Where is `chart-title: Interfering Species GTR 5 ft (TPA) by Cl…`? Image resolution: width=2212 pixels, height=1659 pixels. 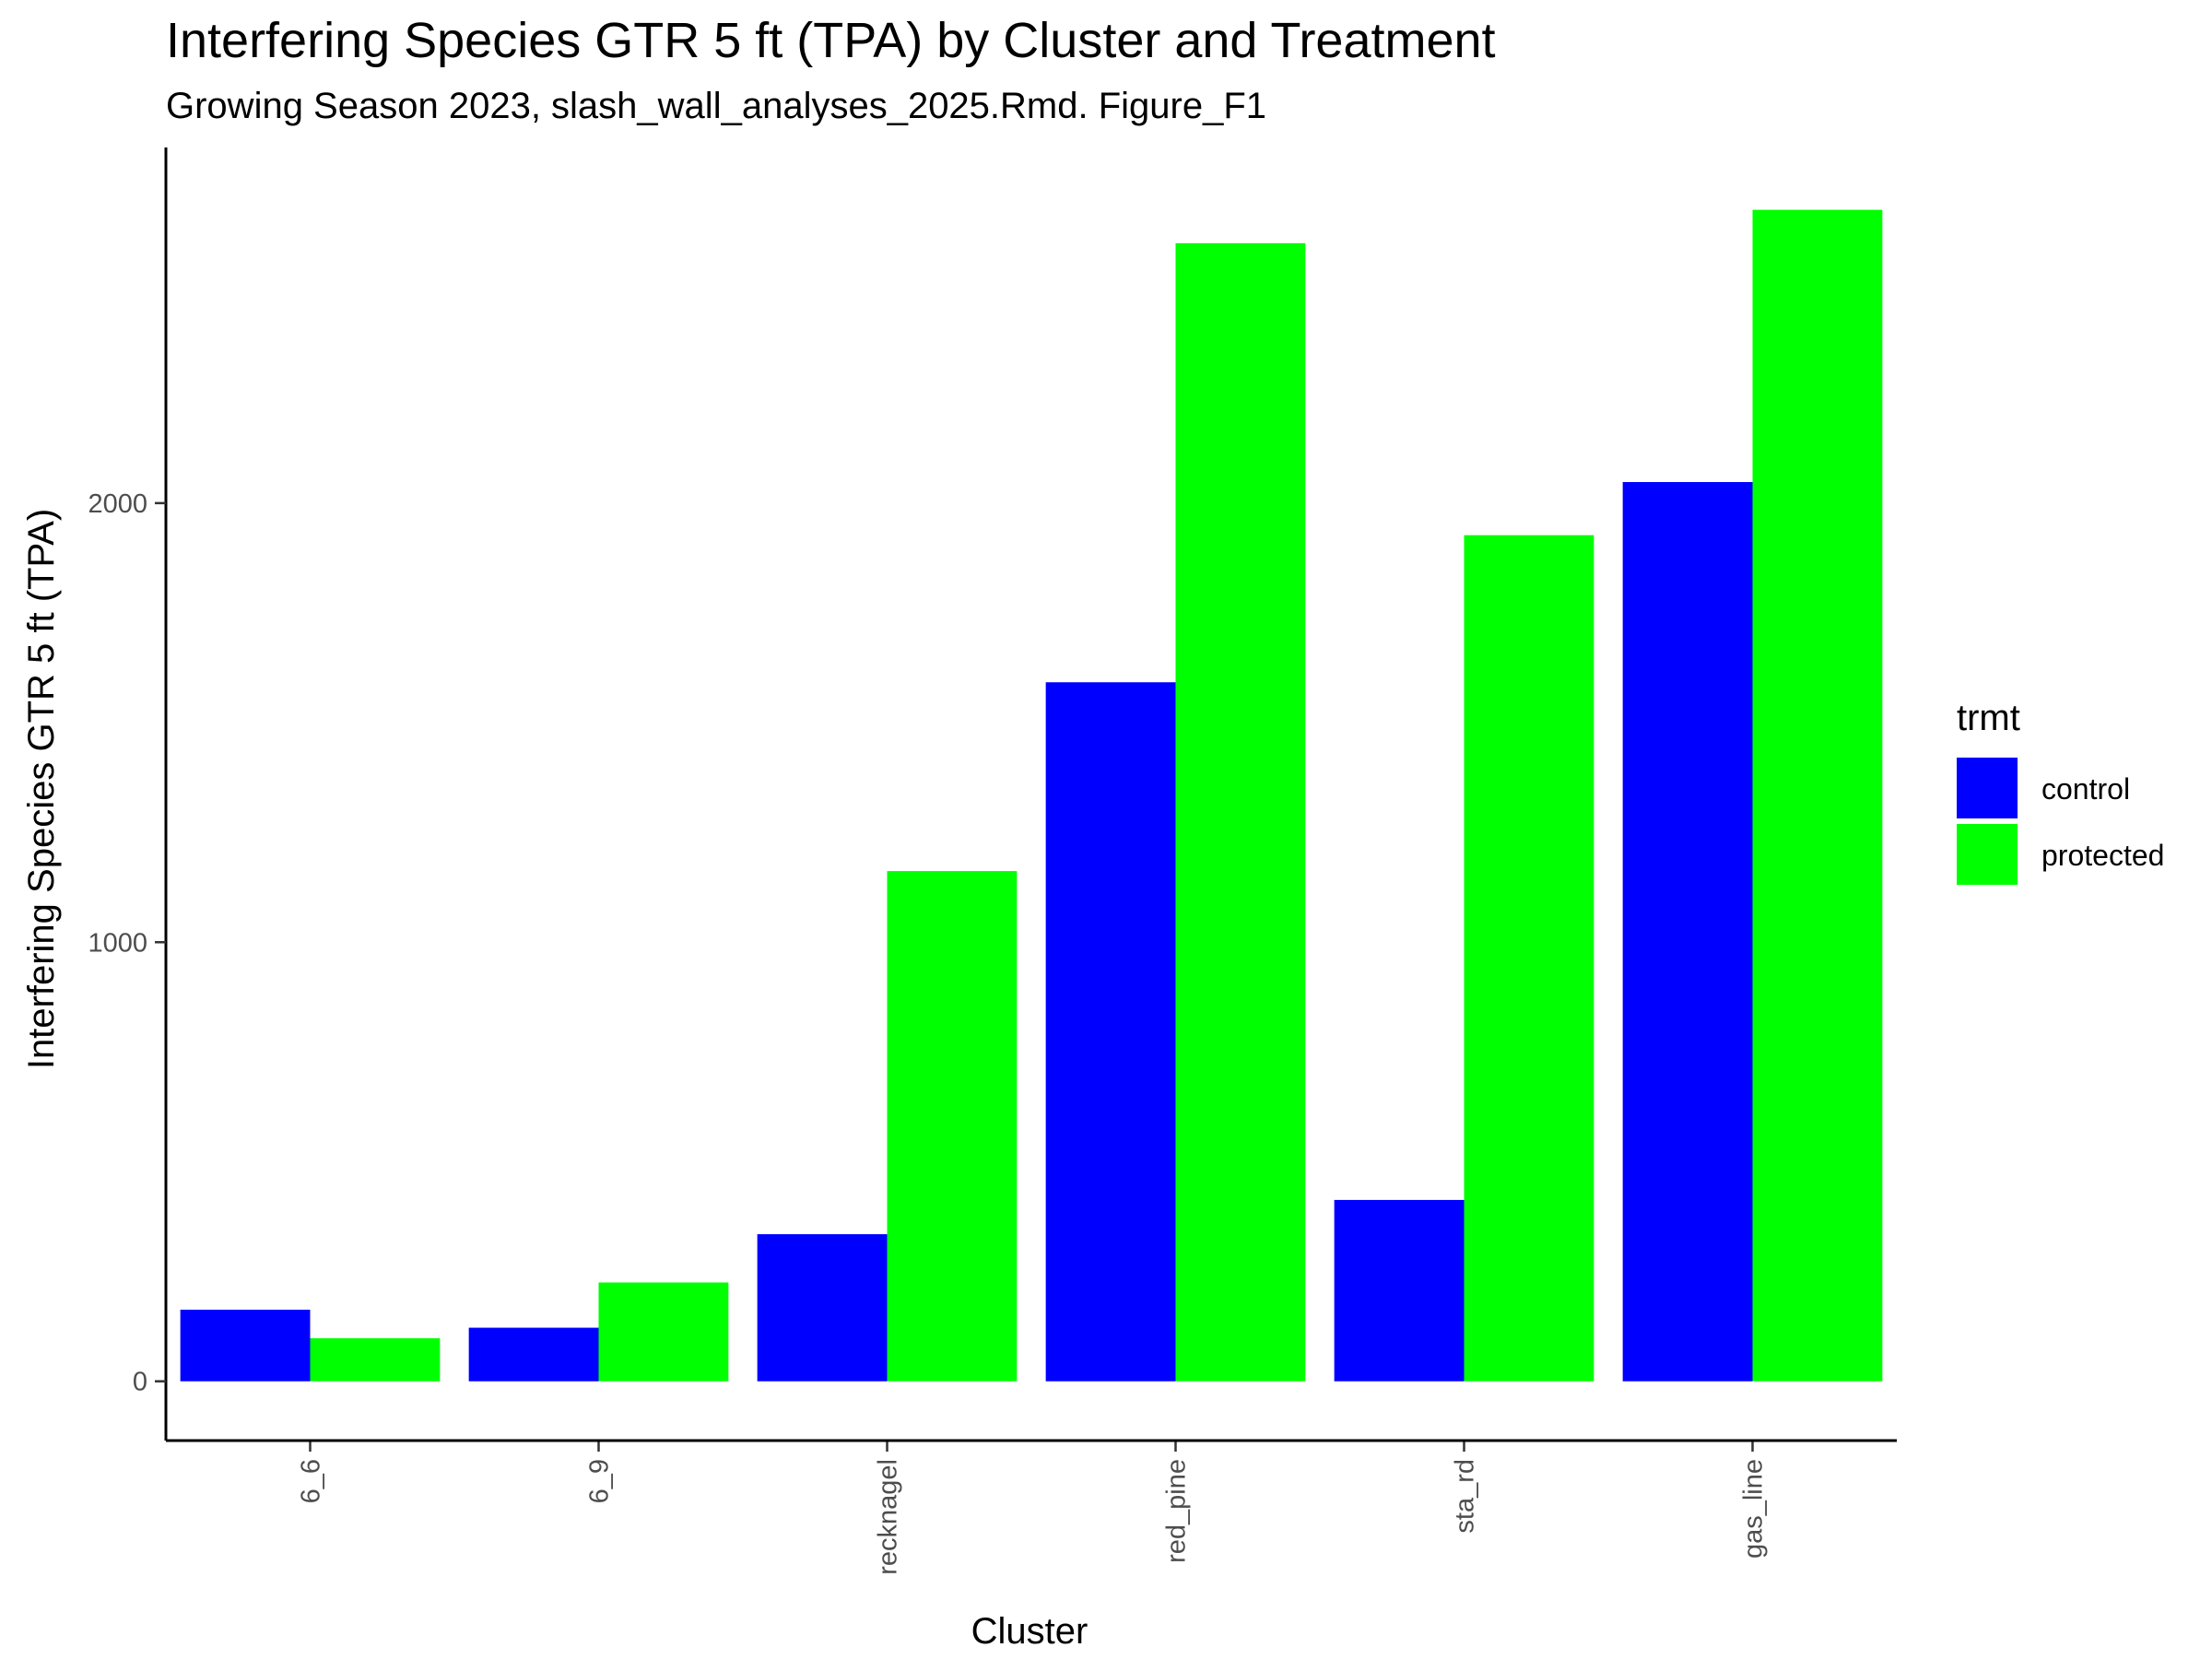
chart-title: Interfering Species GTR 5 ft (TPA) by Cl… is located at coordinates (831, 40).